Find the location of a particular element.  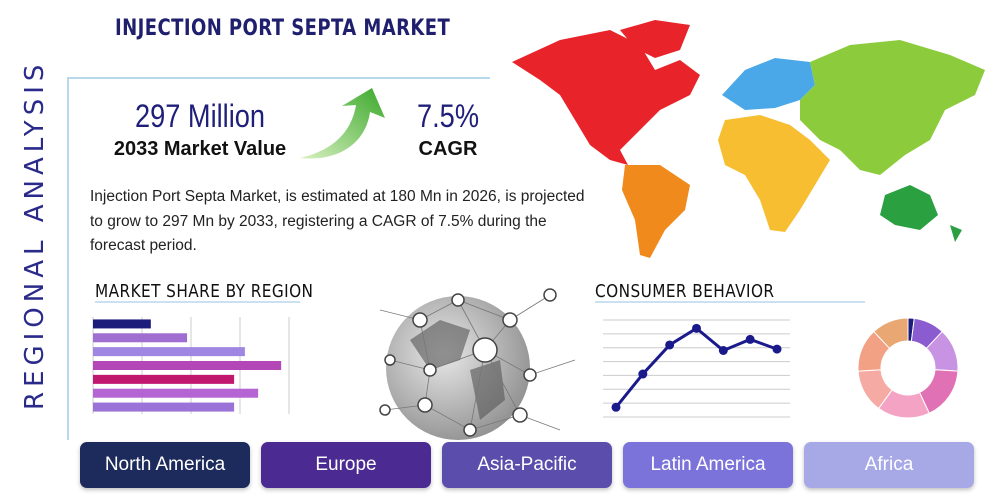

section-title: MARKET SHARE BY REGION is located at coordinates (204, 291).